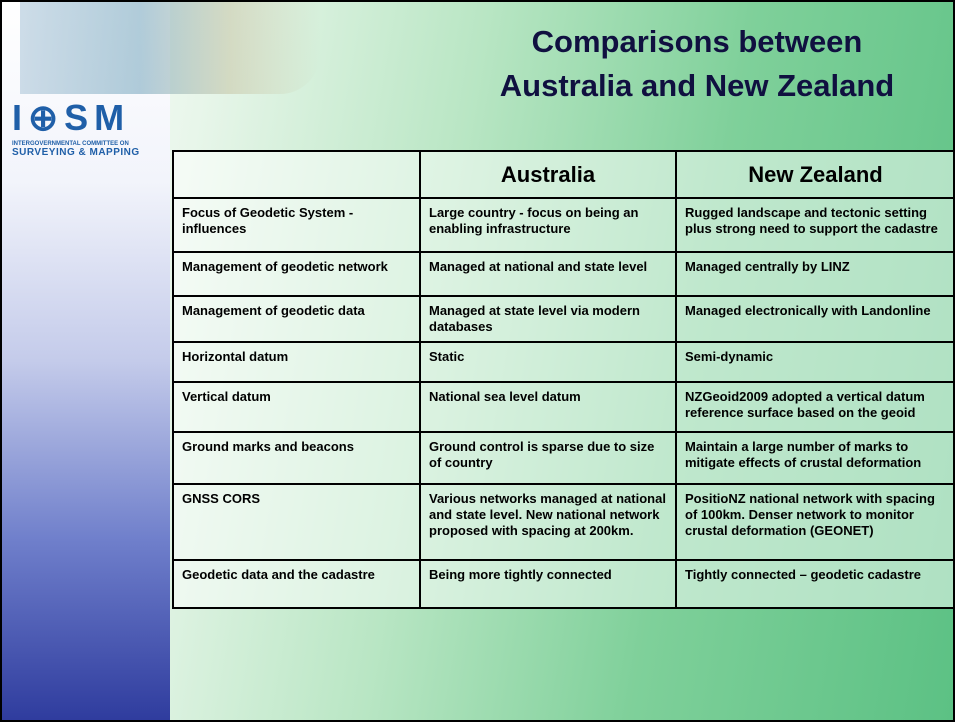 This screenshot has width=955, height=722. Describe the element at coordinates (76, 152) in the screenshot. I see `logo-line: SURVEYING & MAPPING` at that location.